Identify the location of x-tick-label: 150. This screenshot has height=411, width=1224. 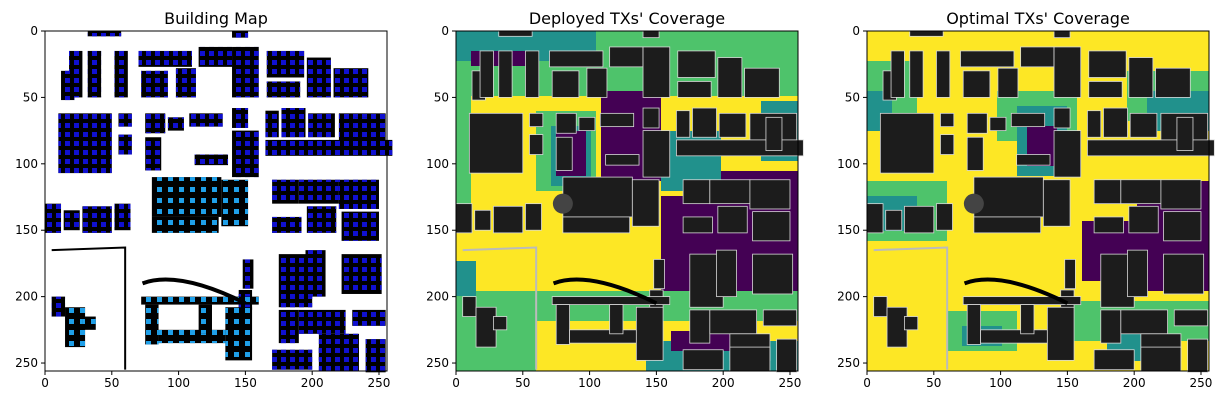
(1067, 383).